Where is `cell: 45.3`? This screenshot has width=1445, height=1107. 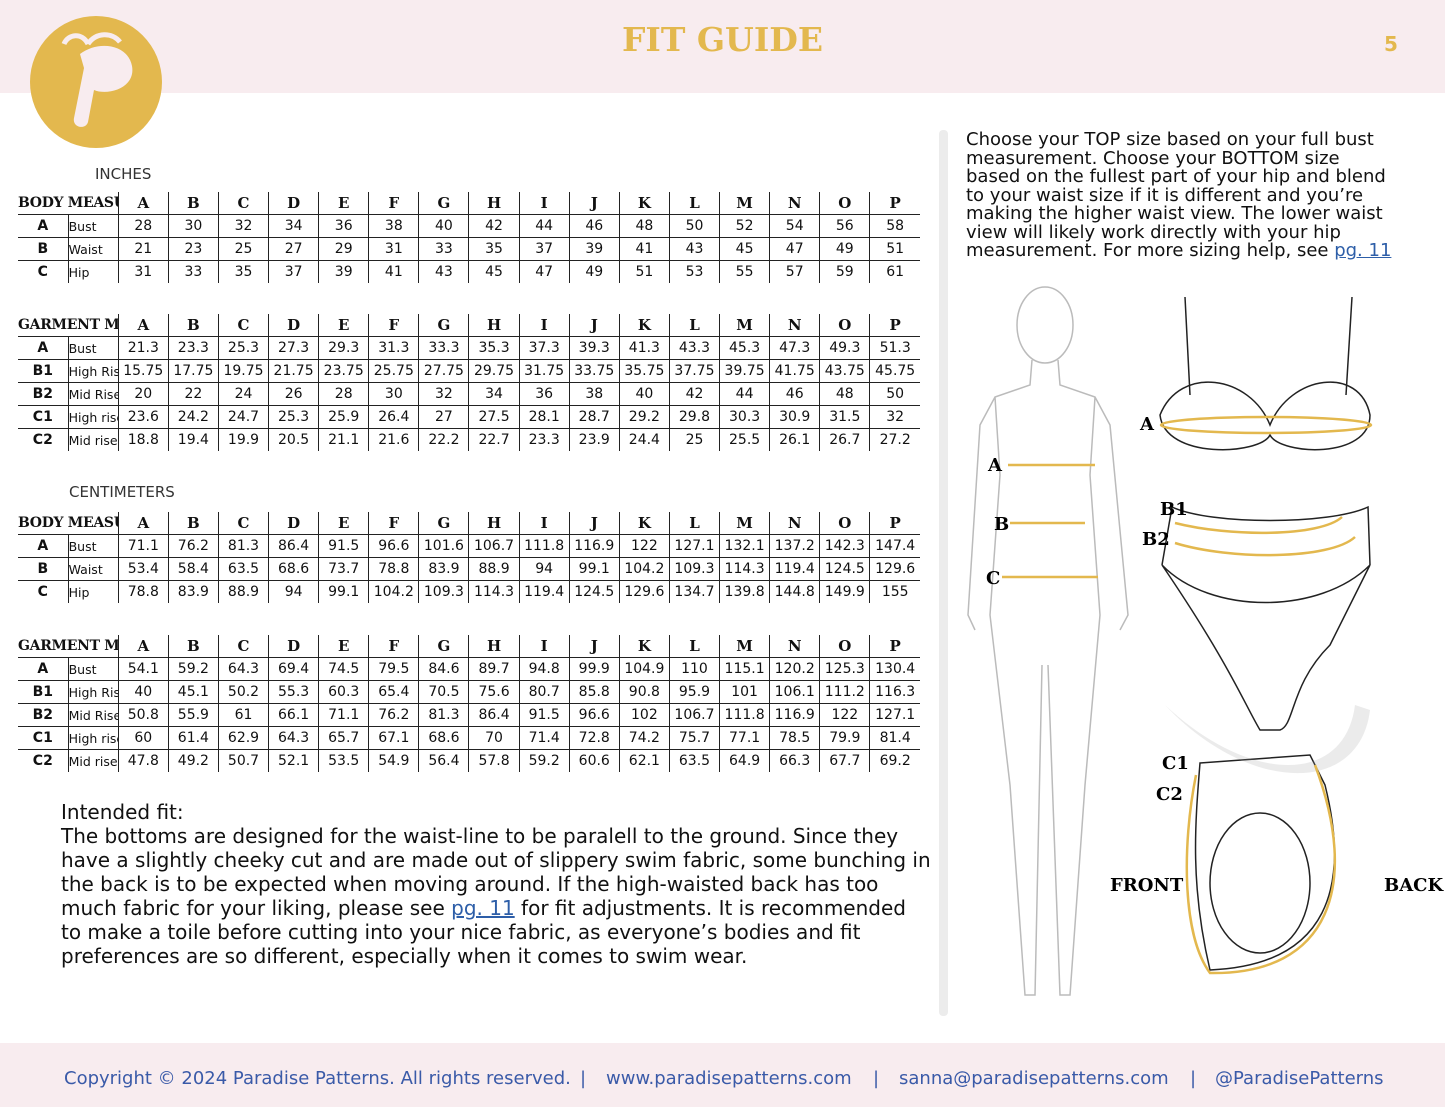
cell: 45.3 is located at coordinates (745, 348).